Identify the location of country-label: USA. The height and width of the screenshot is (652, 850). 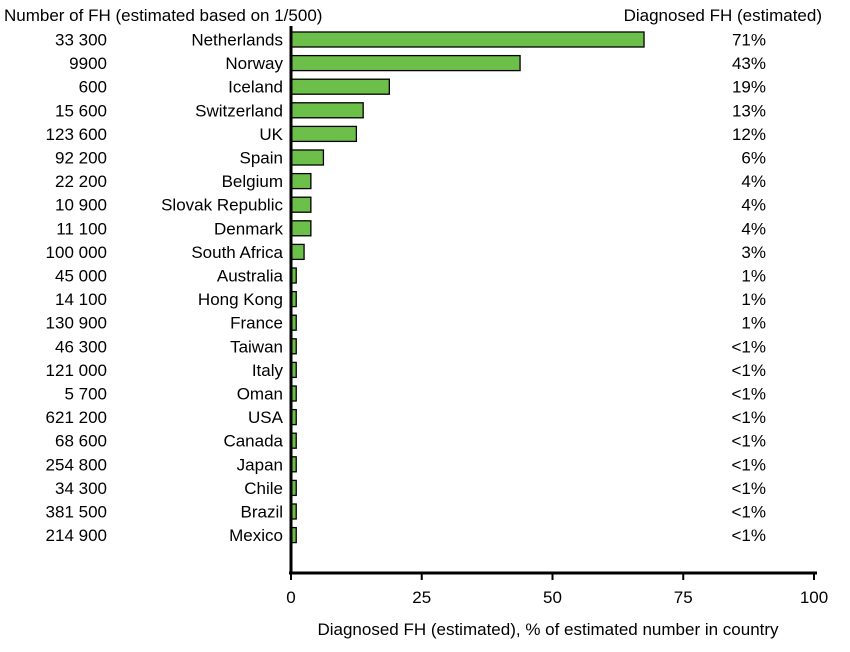
(266, 417).